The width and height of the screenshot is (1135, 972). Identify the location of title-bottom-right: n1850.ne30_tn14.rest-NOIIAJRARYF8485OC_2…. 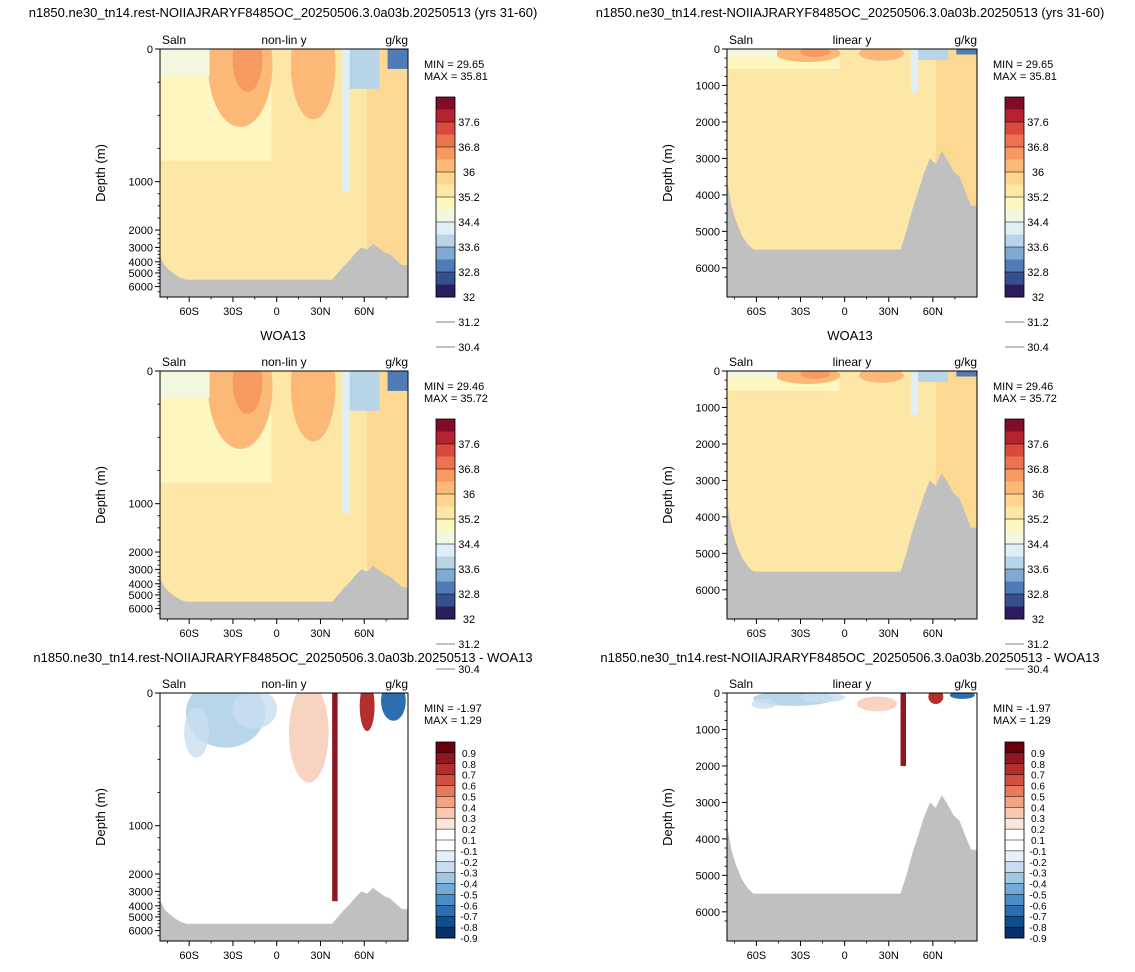
(849, 657).